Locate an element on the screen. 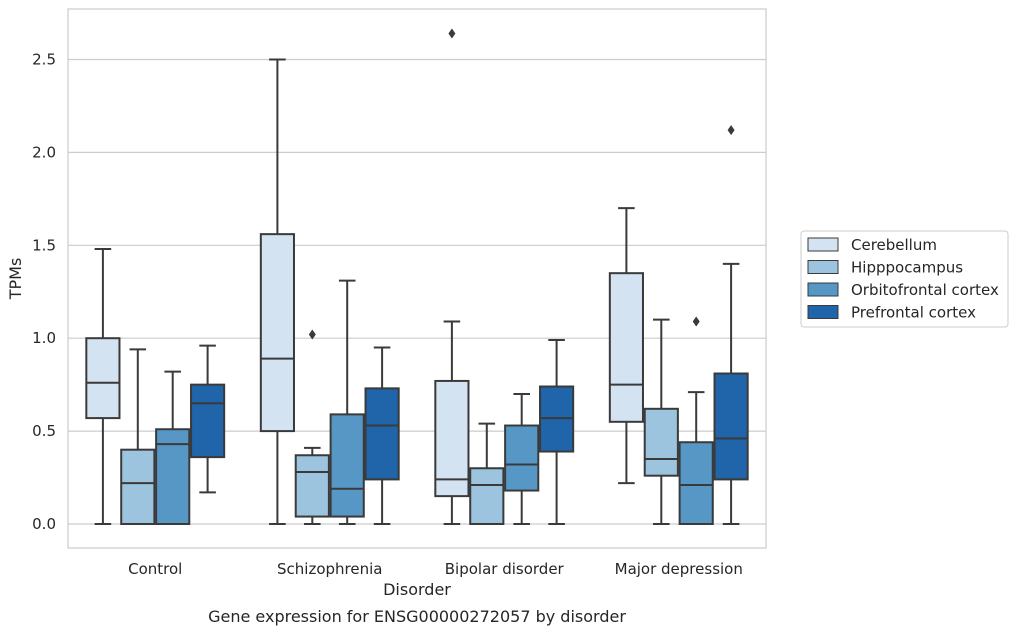 This screenshot has height=638, width=1018. legend-swatch-orbitofrontal-cortex is located at coordinates (823, 289).